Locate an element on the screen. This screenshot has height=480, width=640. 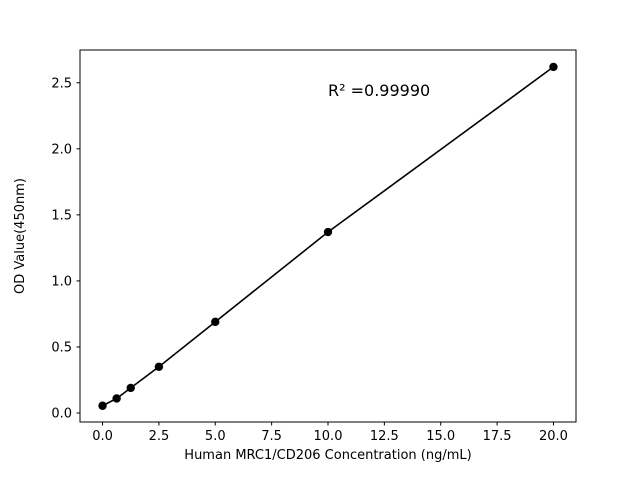
y-axis-label: OD Value(450nm) is located at coordinates (20, 236).